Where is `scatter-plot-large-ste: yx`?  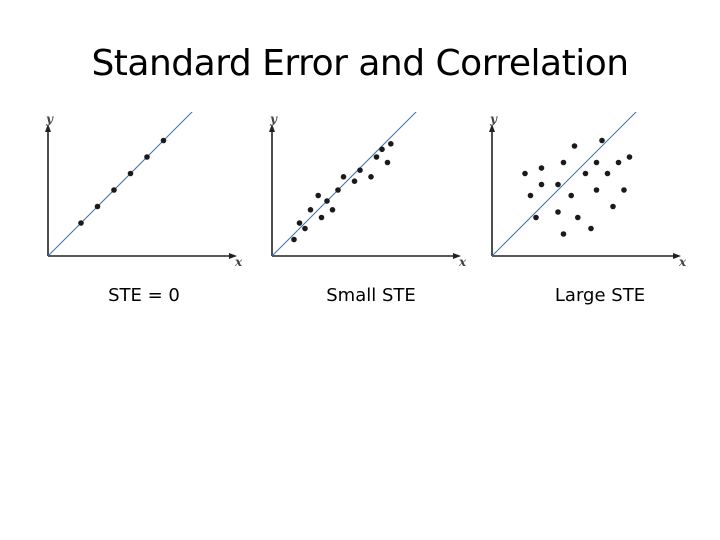 scatter-plot-large-ste: yx is located at coordinates (587, 190).